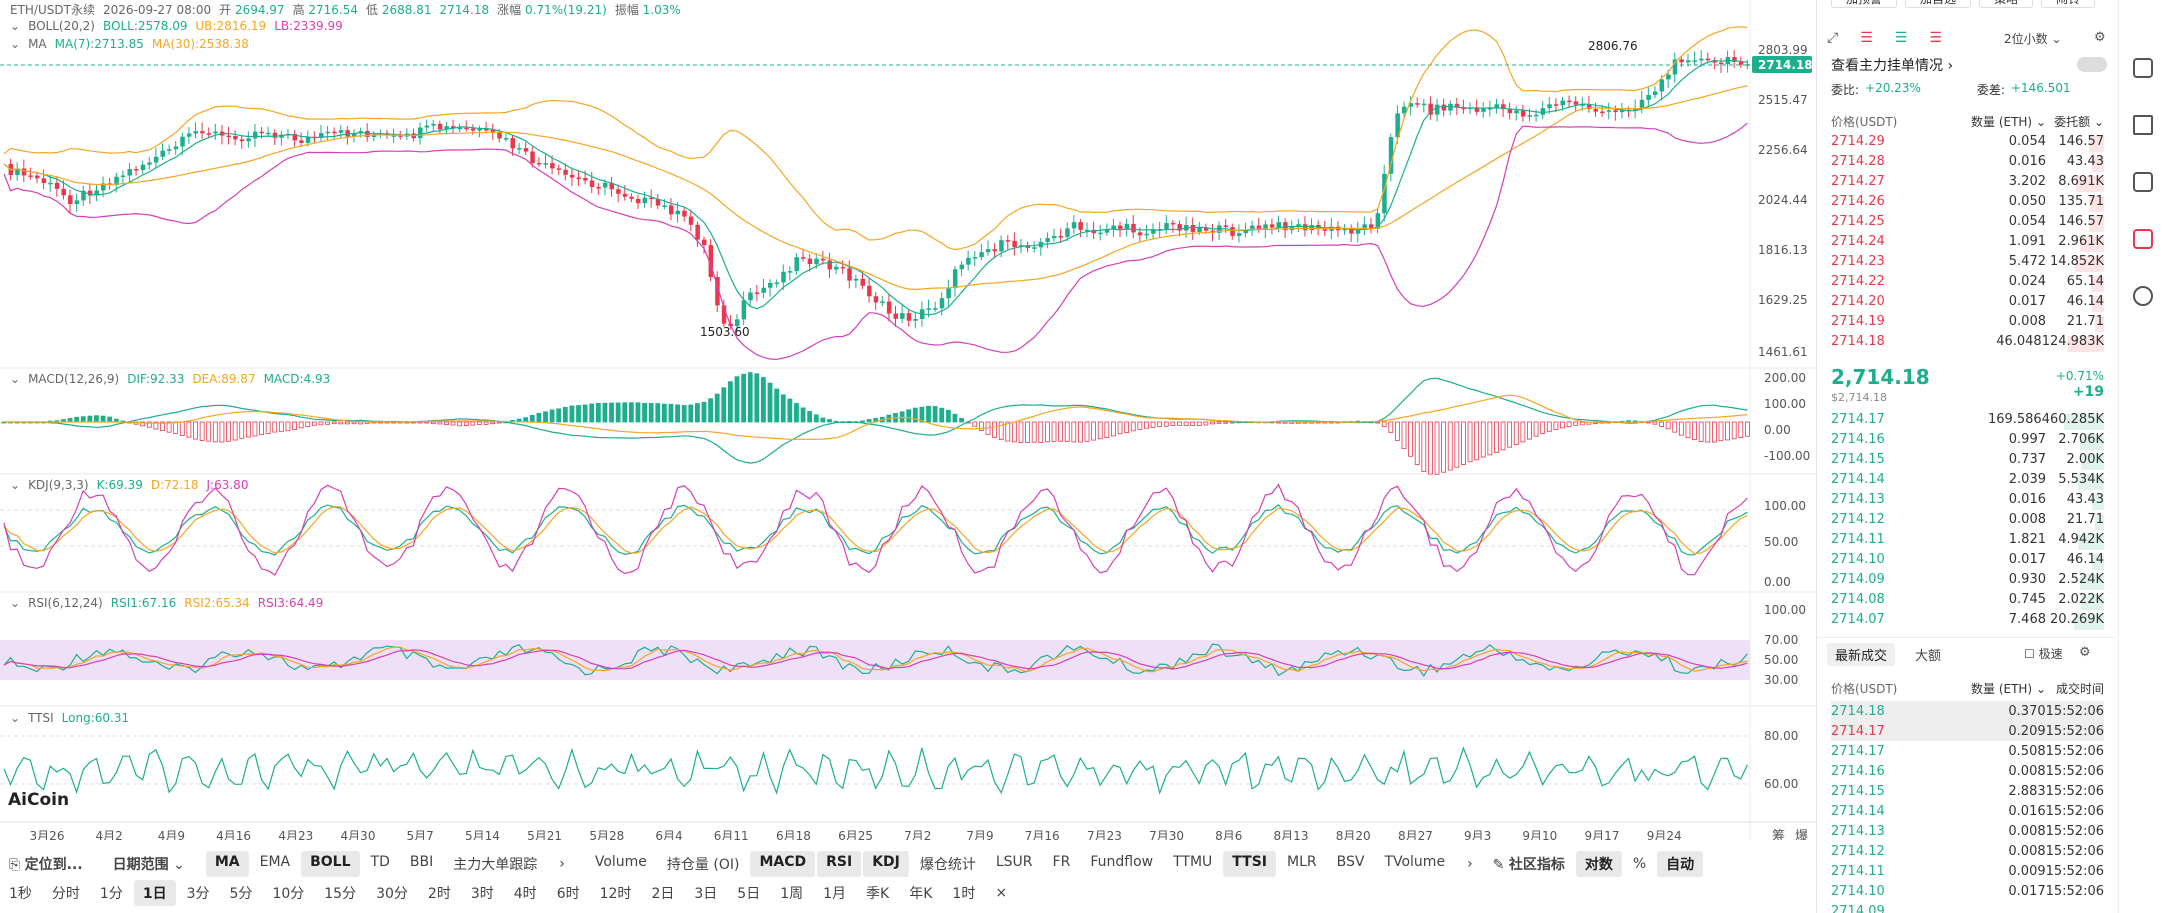 Image resolution: width=2167 pixels, height=913 pixels. Describe the element at coordinates (921, 894) in the screenshot. I see `period-button-20: 年K` at that location.